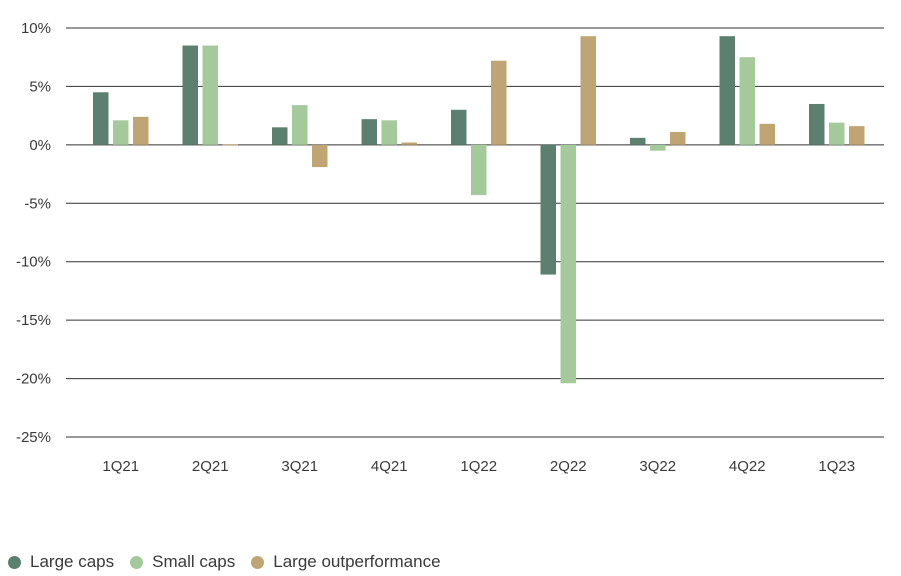 The width and height of the screenshot is (901, 576). What do you see at coordinates (320, 156) in the screenshot?
I see `bar-large-outperformance-3q21` at bounding box center [320, 156].